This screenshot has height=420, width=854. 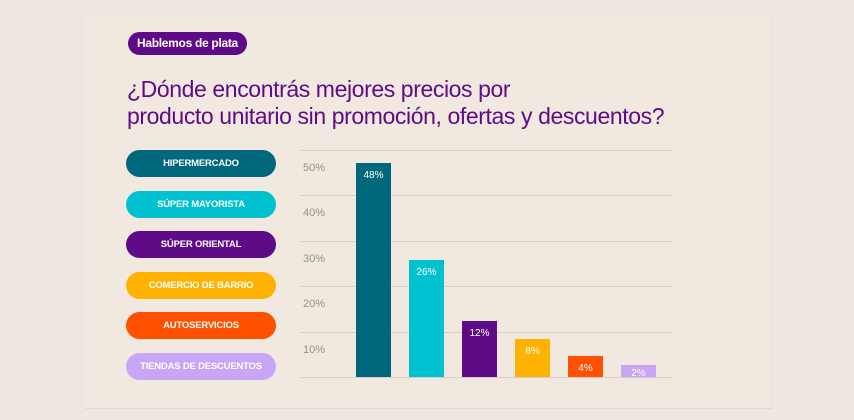 I want to click on legend-item: SÚPER MAYORISTA, so click(x=201, y=204).